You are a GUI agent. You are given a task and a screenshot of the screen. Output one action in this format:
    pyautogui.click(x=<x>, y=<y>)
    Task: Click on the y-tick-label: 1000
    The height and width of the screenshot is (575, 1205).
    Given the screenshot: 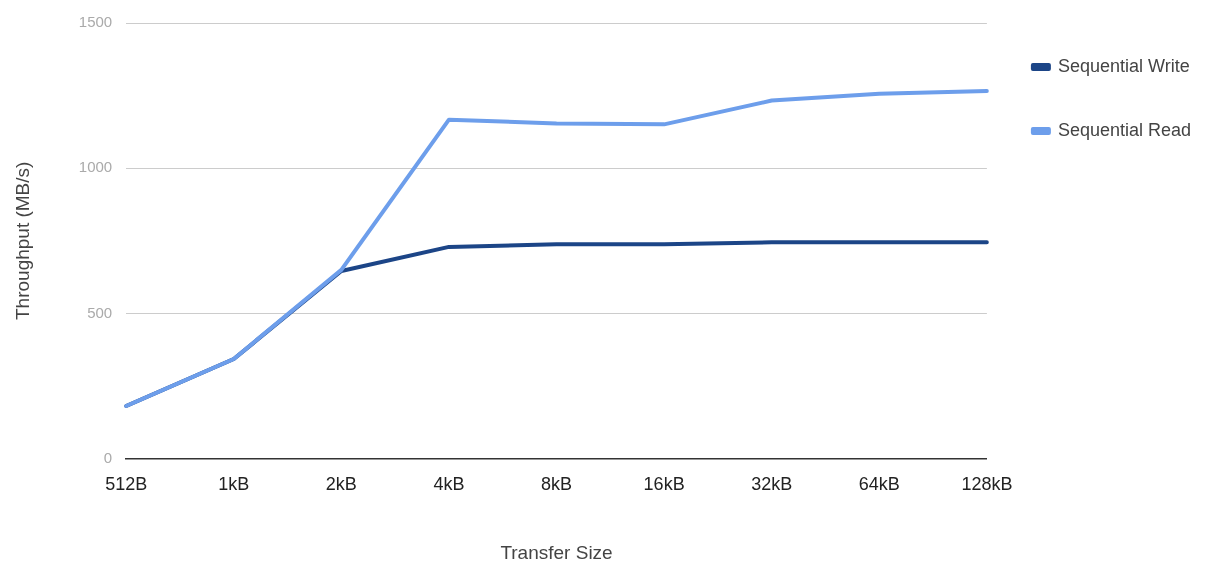 What is the action you would take?
    pyautogui.click(x=95, y=167)
    